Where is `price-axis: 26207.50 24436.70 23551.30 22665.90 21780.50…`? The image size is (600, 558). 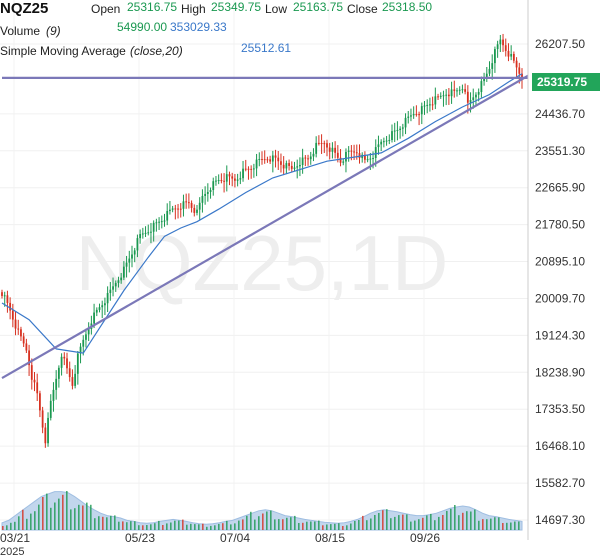 price-axis: 26207.50 24436.70 23551.30 22665.90 21780.50… is located at coordinates (560, 282).